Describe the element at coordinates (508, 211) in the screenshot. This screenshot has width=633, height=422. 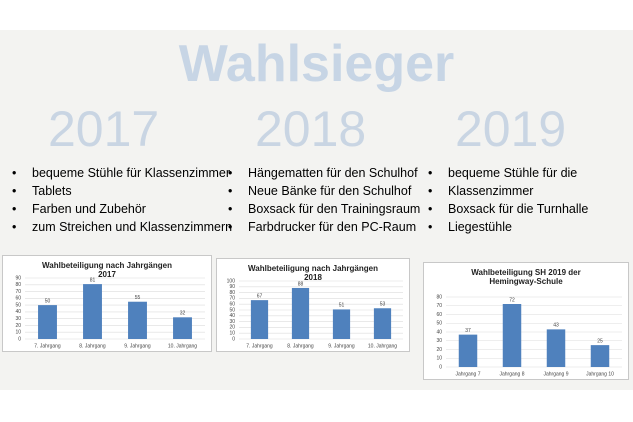
I see `bullet-item: Boxsack für die Turnhalle` at that location.